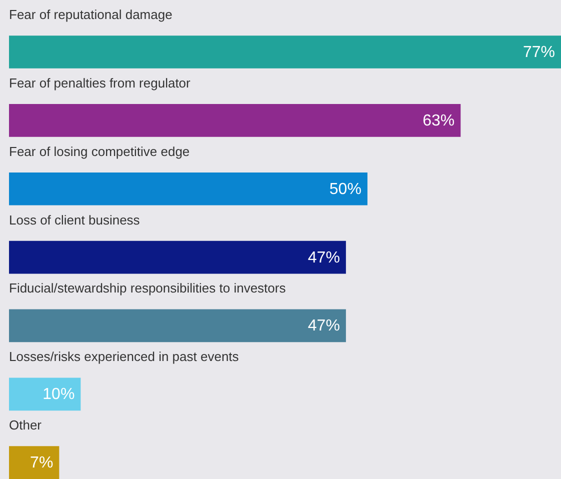 The height and width of the screenshot is (479, 561). Describe the element at coordinates (99, 151) in the screenshot. I see `y-tick-label: Fear of losing competitive edge` at that location.